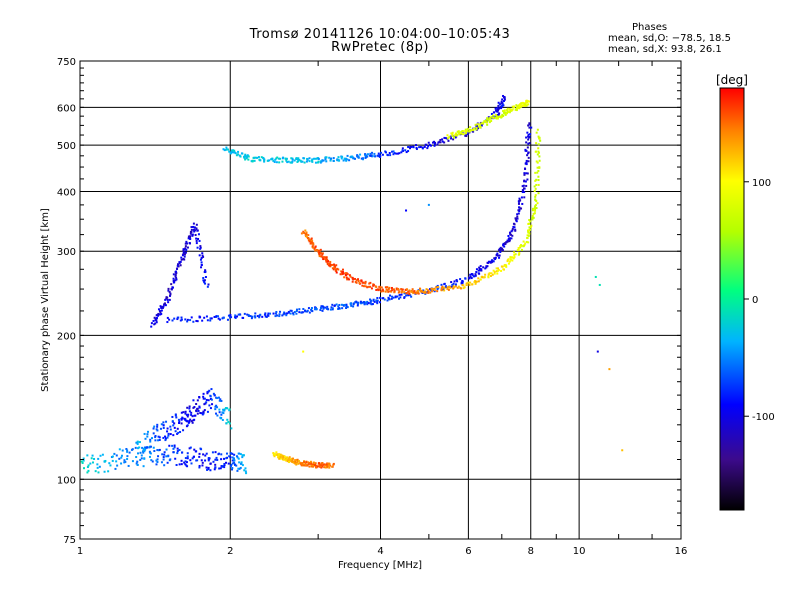 Image resolution: width=800 pixels, height=600 pixels. What do you see at coordinates (732, 80) in the screenshot?
I see `colorbar-label: [deg]` at bounding box center [732, 80].